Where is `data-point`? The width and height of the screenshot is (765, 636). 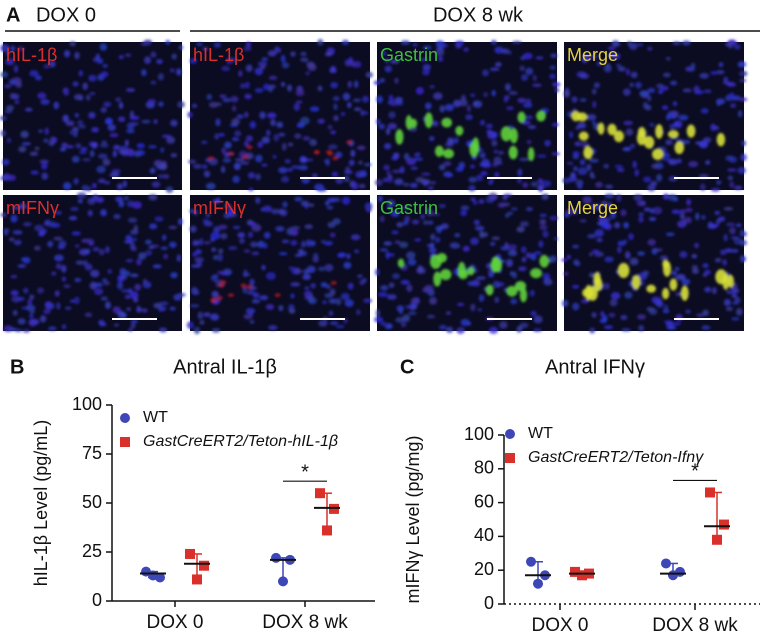 data-point is located at coordinates (666, 563).